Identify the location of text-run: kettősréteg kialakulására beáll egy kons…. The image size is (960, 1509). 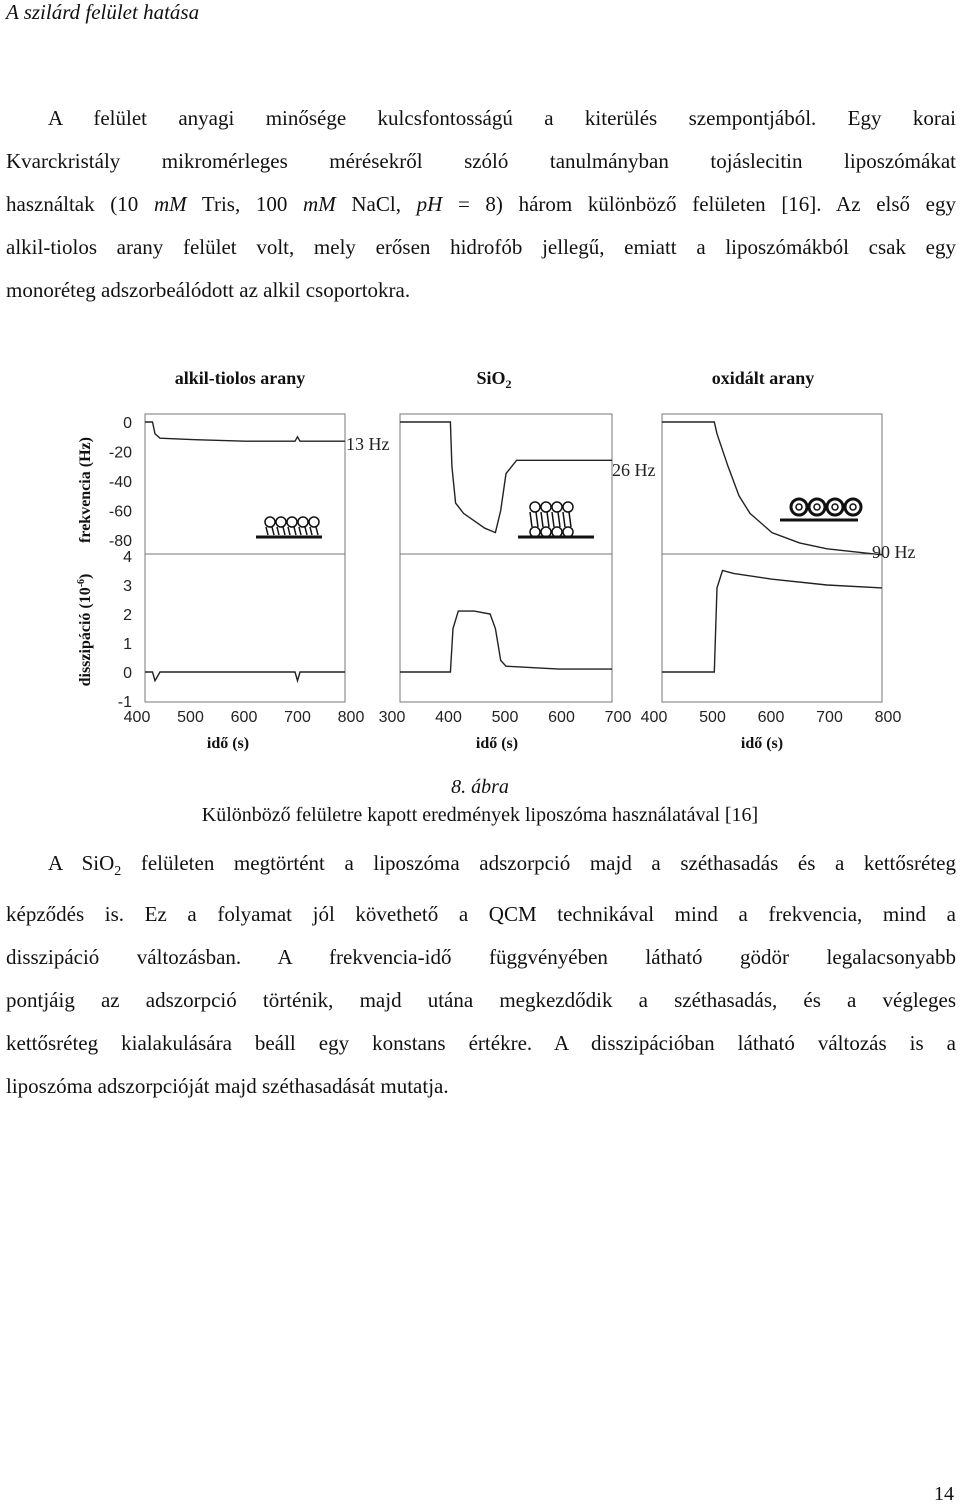
(481, 1043).